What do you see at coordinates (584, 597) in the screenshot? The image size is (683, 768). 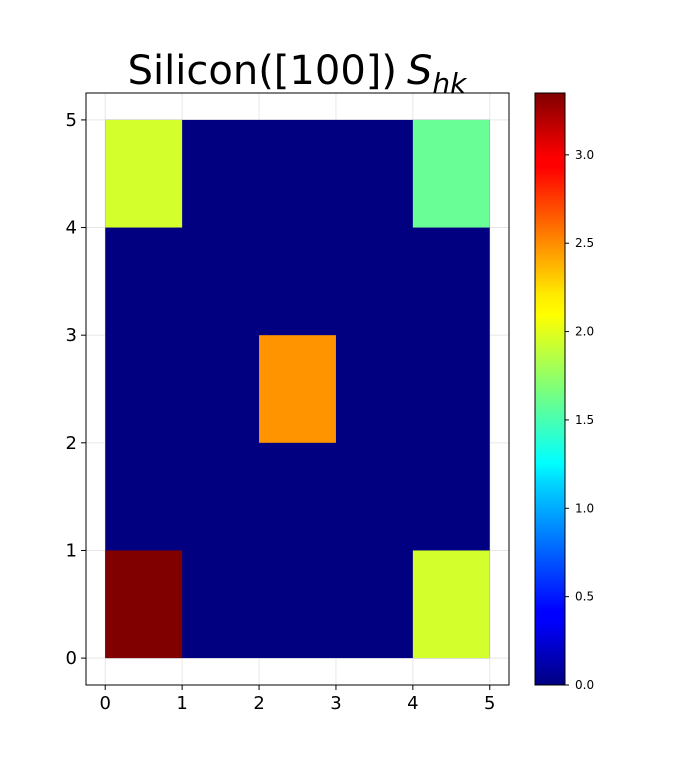 I see `colorbar-tick-label: 0.5` at bounding box center [584, 597].